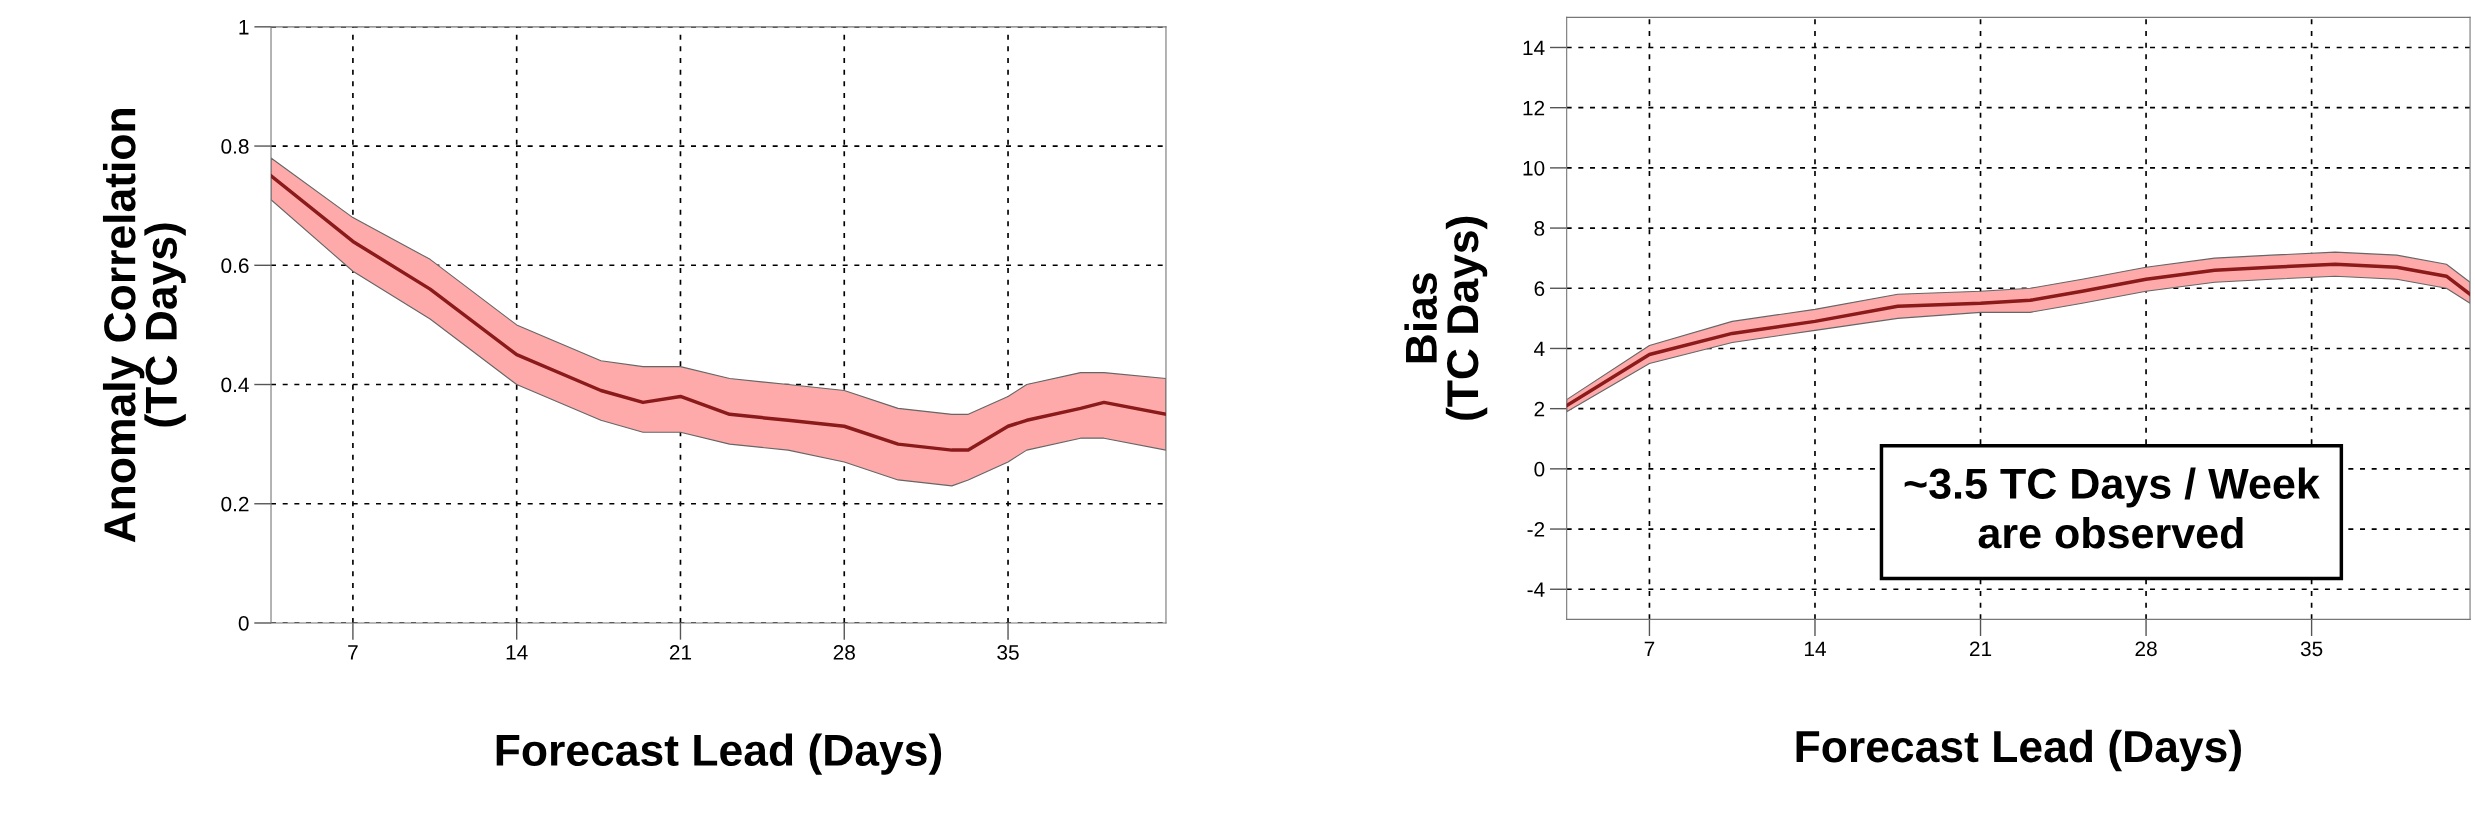  What do you see at coordinates (1534, 108) in the screenshot?
I see `y-tick-label: 12` at bounding box center [1534, 108].